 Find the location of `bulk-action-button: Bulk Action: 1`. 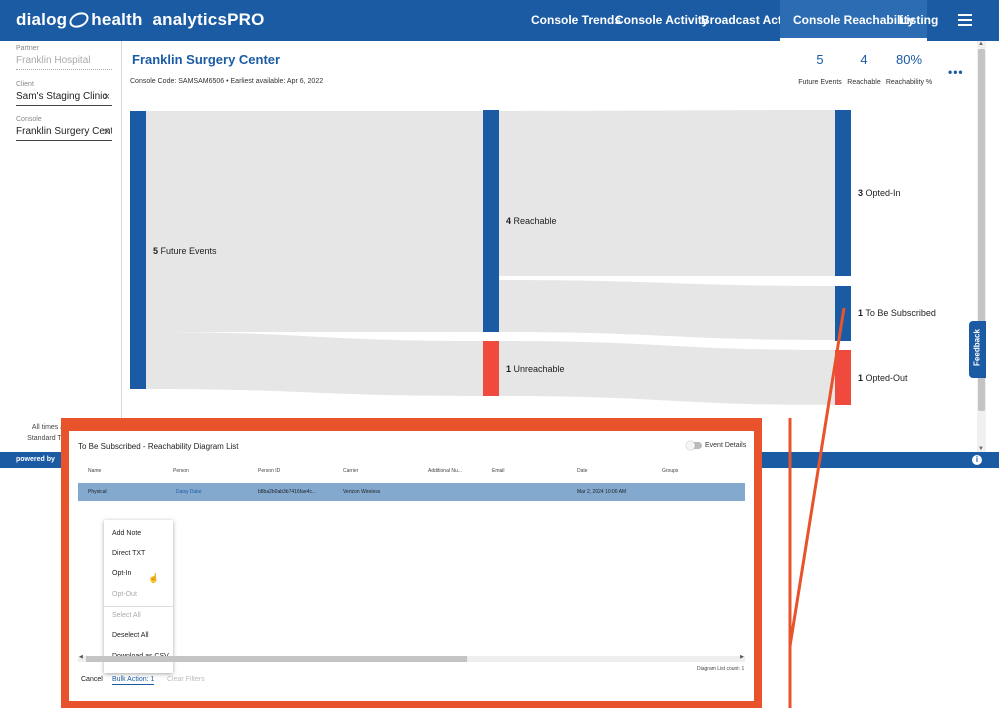

bulk-action-button: Bulk Action: 1 is located at coordinates (133, 680).